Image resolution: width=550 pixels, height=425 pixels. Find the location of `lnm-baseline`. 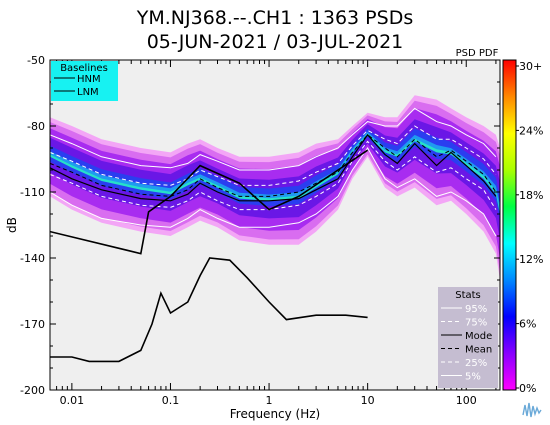

lnm-baseline is located at coordinates (209, 310).